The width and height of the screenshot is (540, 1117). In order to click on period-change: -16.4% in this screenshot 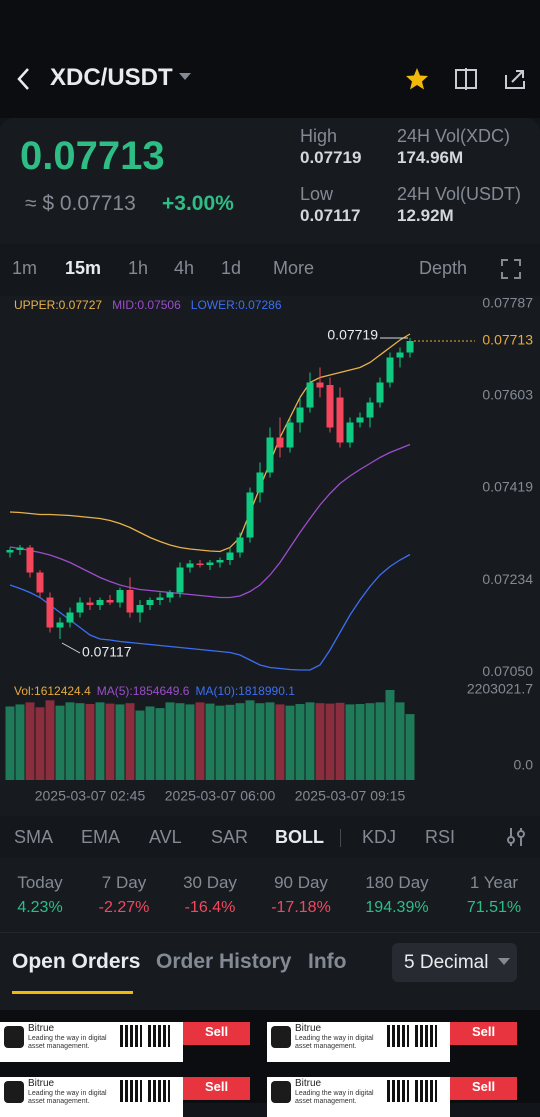, I will do `click(210, 907)`.